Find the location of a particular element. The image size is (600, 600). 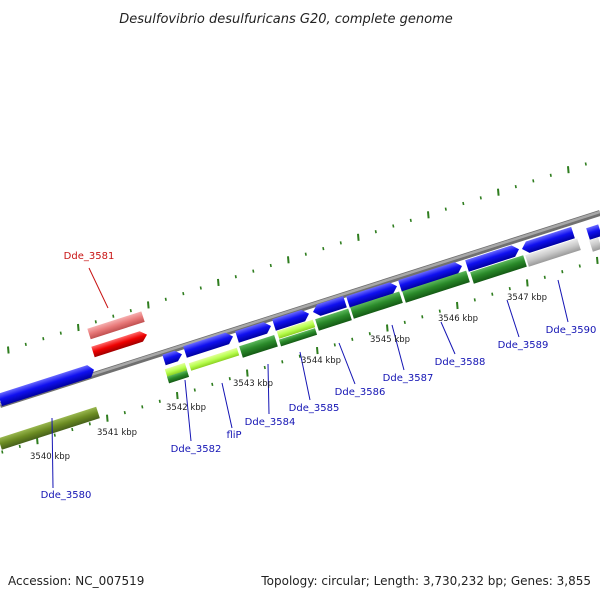

gene-label: Dde_3588 is located at coordinates (460, 362).